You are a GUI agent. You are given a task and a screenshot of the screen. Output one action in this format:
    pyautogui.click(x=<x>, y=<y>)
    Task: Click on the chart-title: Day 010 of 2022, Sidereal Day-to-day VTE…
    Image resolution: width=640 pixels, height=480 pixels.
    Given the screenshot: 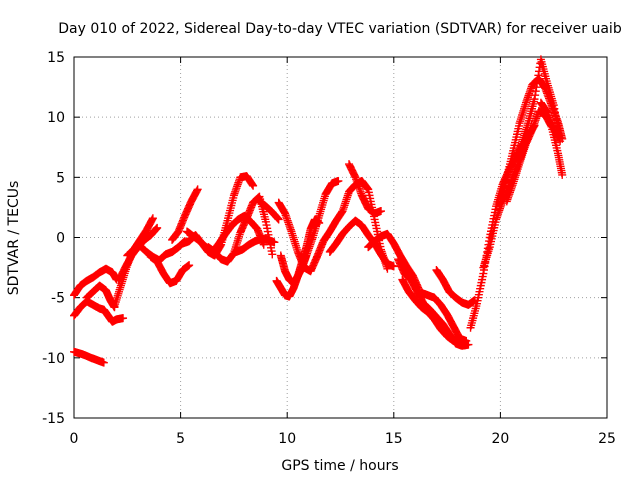 What is the action you would take?
    pyautogui.click(x=340, y=29)
    